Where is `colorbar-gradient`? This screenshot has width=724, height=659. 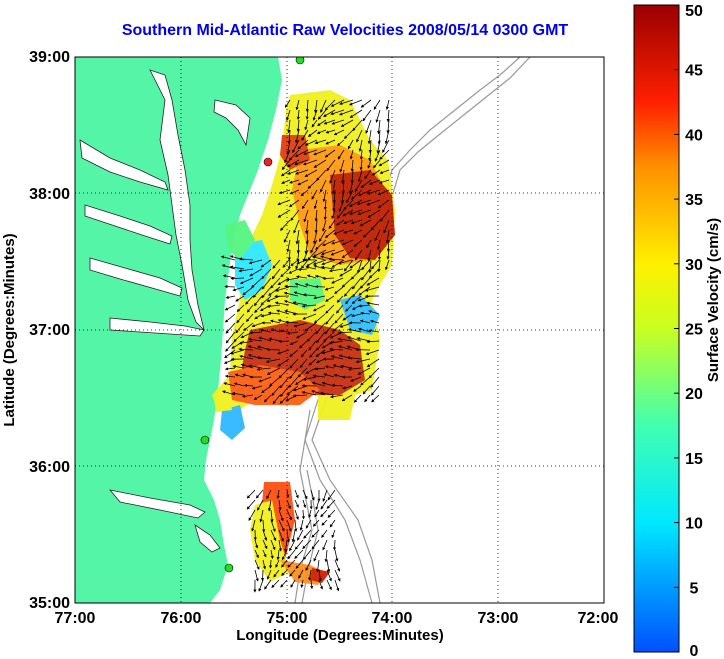 colorbar-gradient is located at coordinates (656, 328).